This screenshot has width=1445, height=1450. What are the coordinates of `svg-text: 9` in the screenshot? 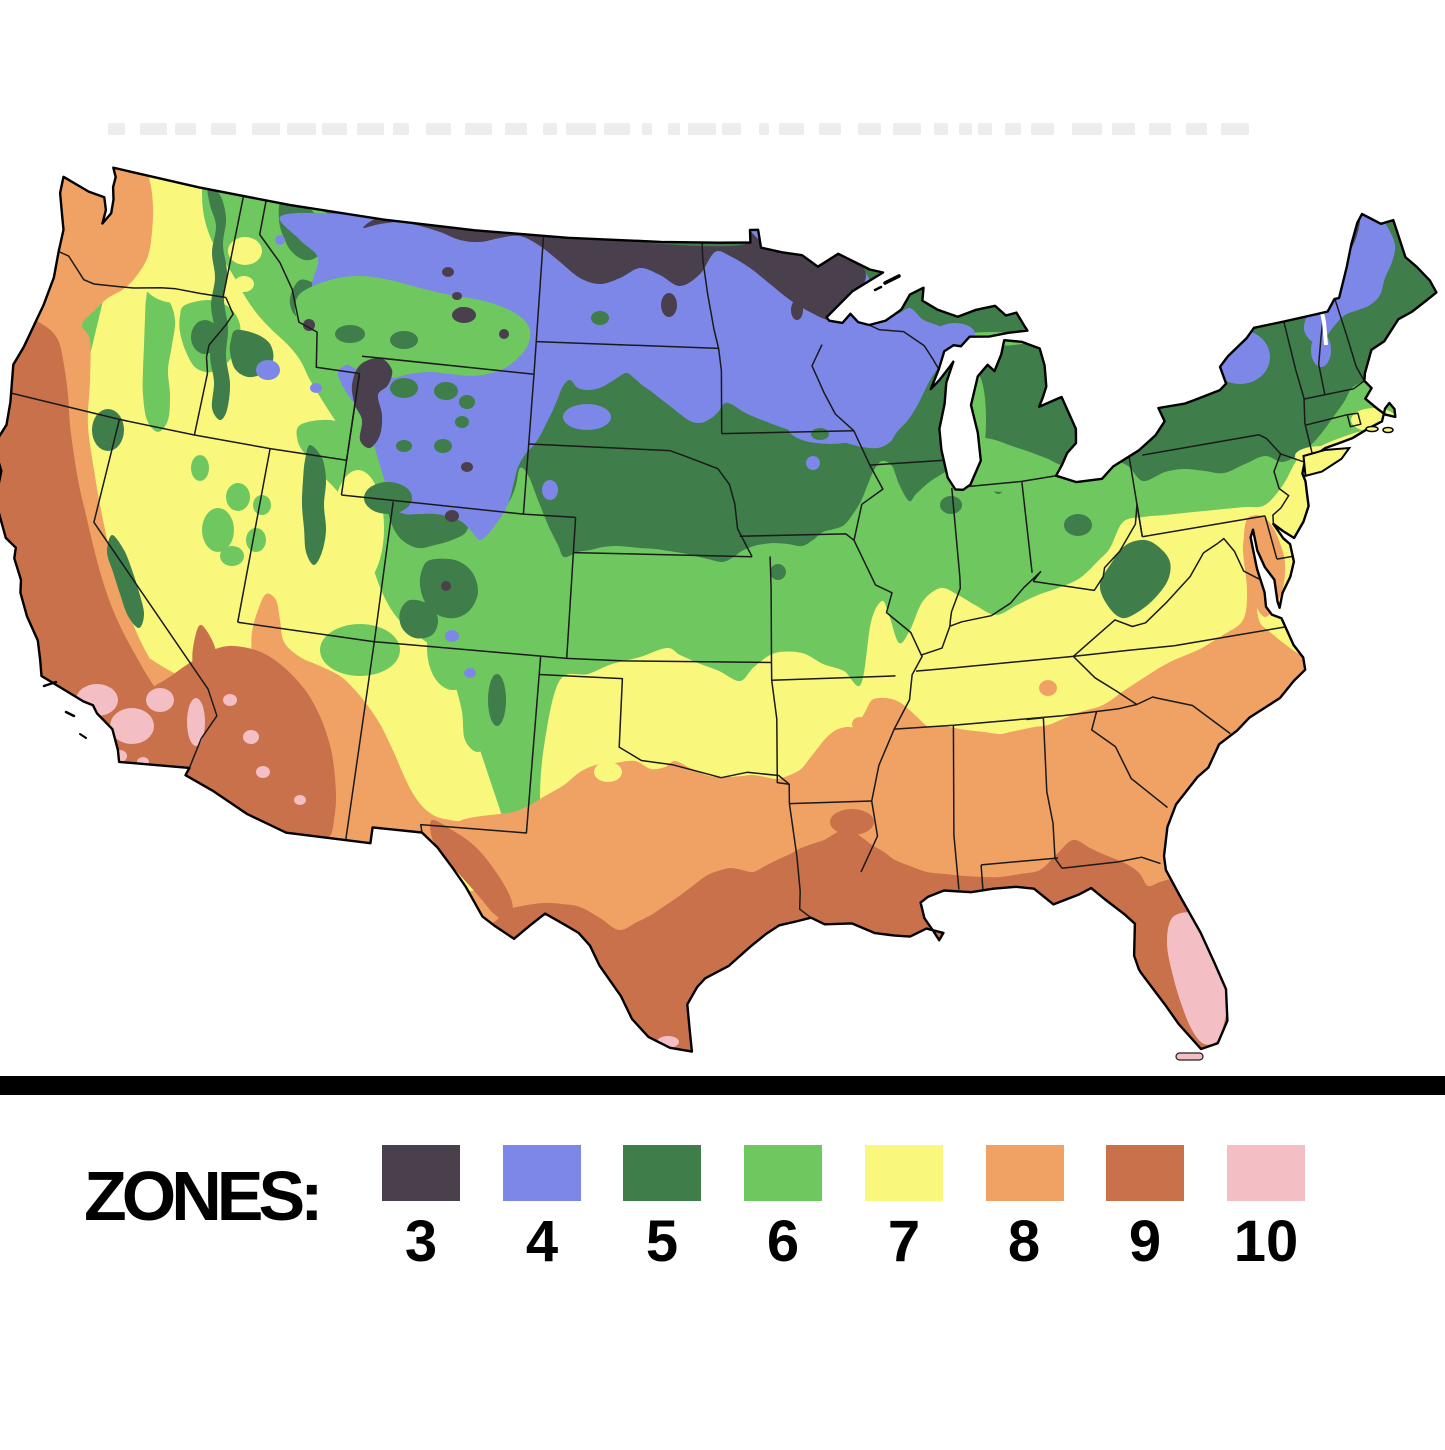 It's located at (1145, 1241).